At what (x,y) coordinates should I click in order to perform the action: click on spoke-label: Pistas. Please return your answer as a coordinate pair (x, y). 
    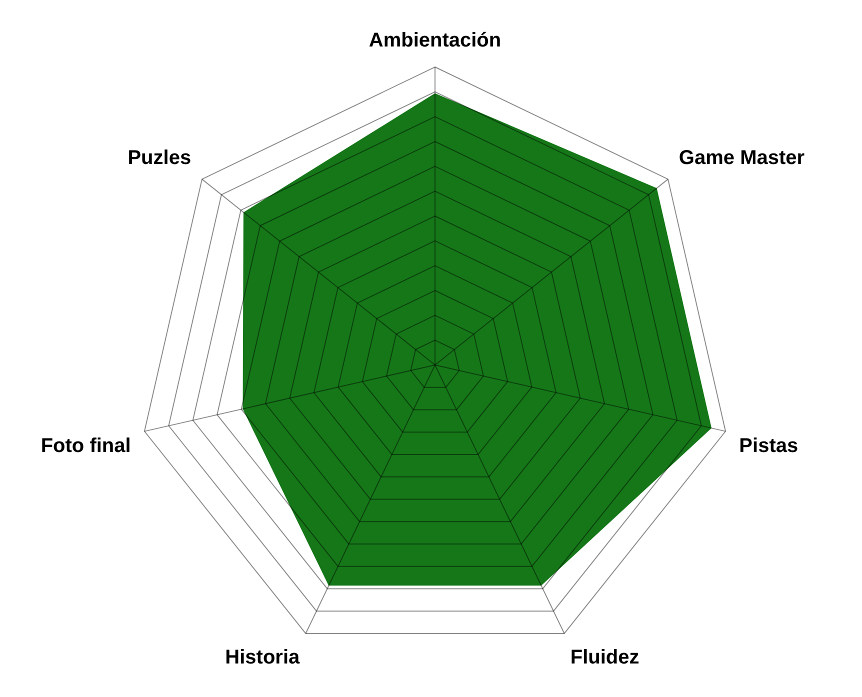
    Looking at the image, I should click on (768, 445).